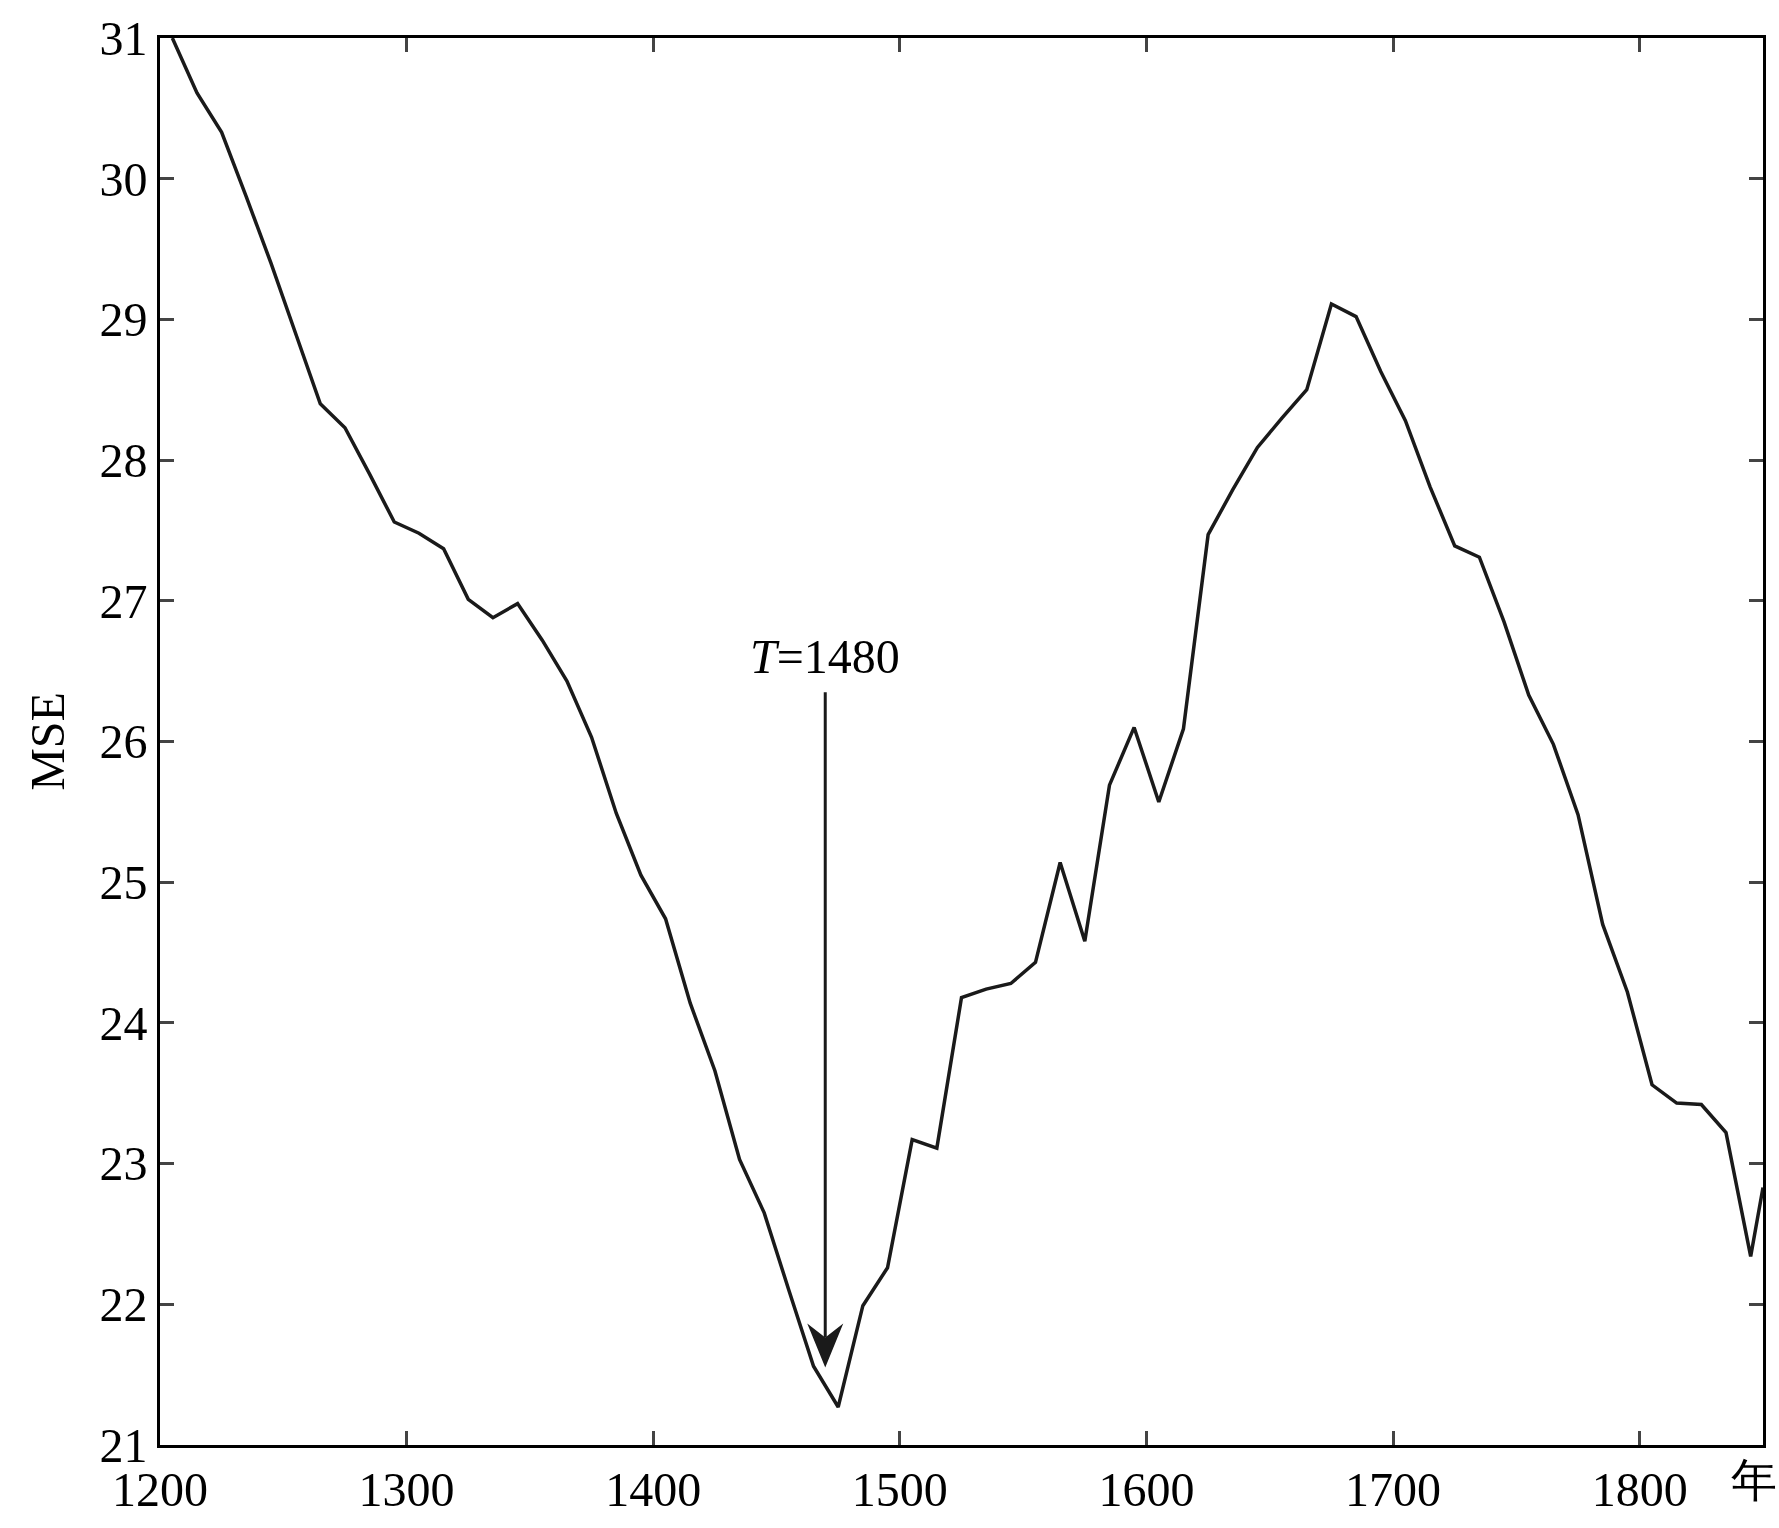 Image resolution: width=1779 pixels, height=1528 pixels. Describe the element at coordinates (1639, 1489) in the screenshot. I see `x-tick-label: 1800` at that location.